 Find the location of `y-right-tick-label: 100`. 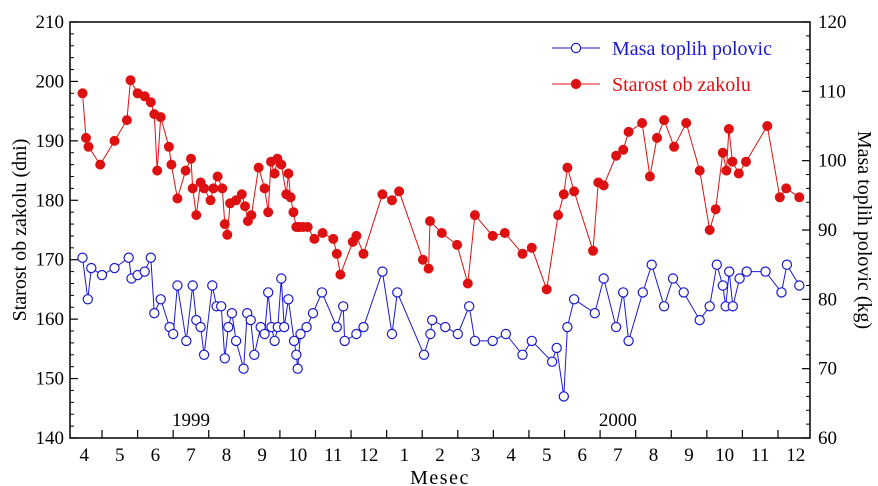

y-right-tick-label: 100 is located at coordinates (832, 161).